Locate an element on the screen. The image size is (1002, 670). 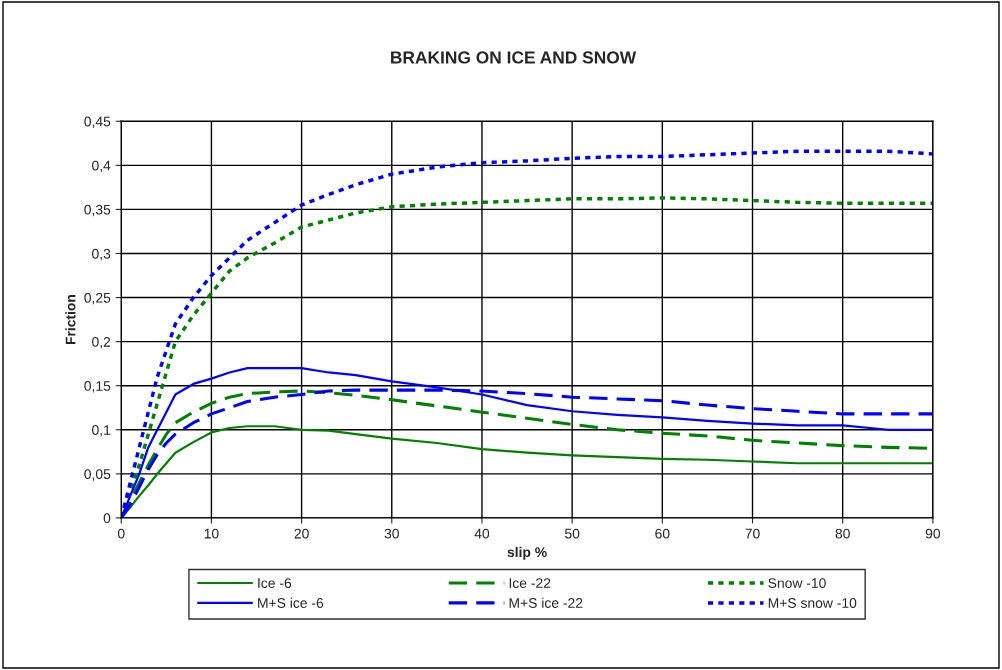
x-tick-label: 90 is located at coordinates (933, 533).